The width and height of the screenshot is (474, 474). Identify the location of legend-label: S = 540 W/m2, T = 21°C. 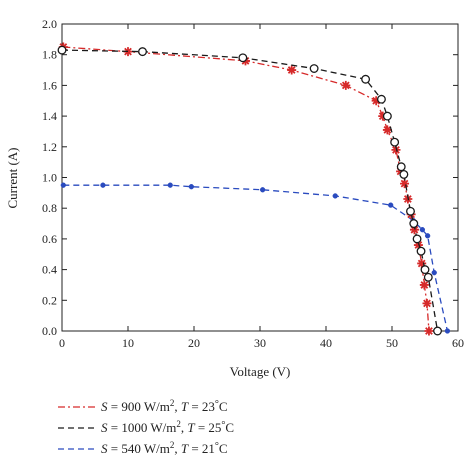
(164, 448).